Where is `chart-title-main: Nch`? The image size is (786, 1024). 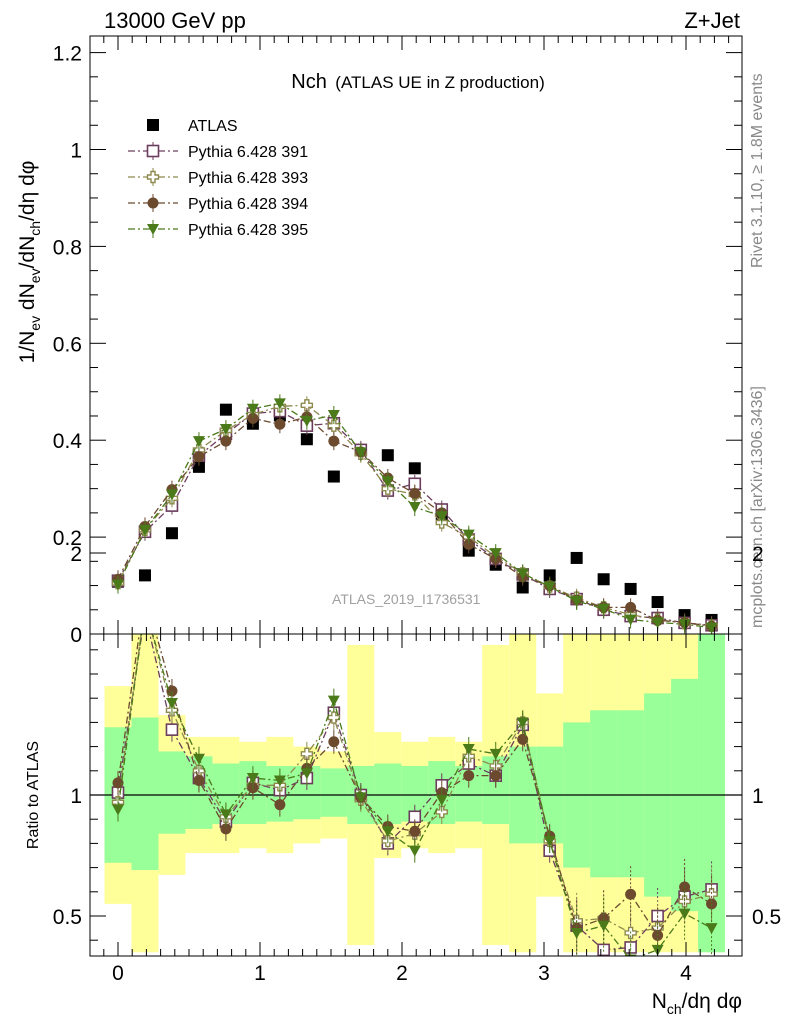 chart-title-main: Nch is located at coordinates (309, 82).